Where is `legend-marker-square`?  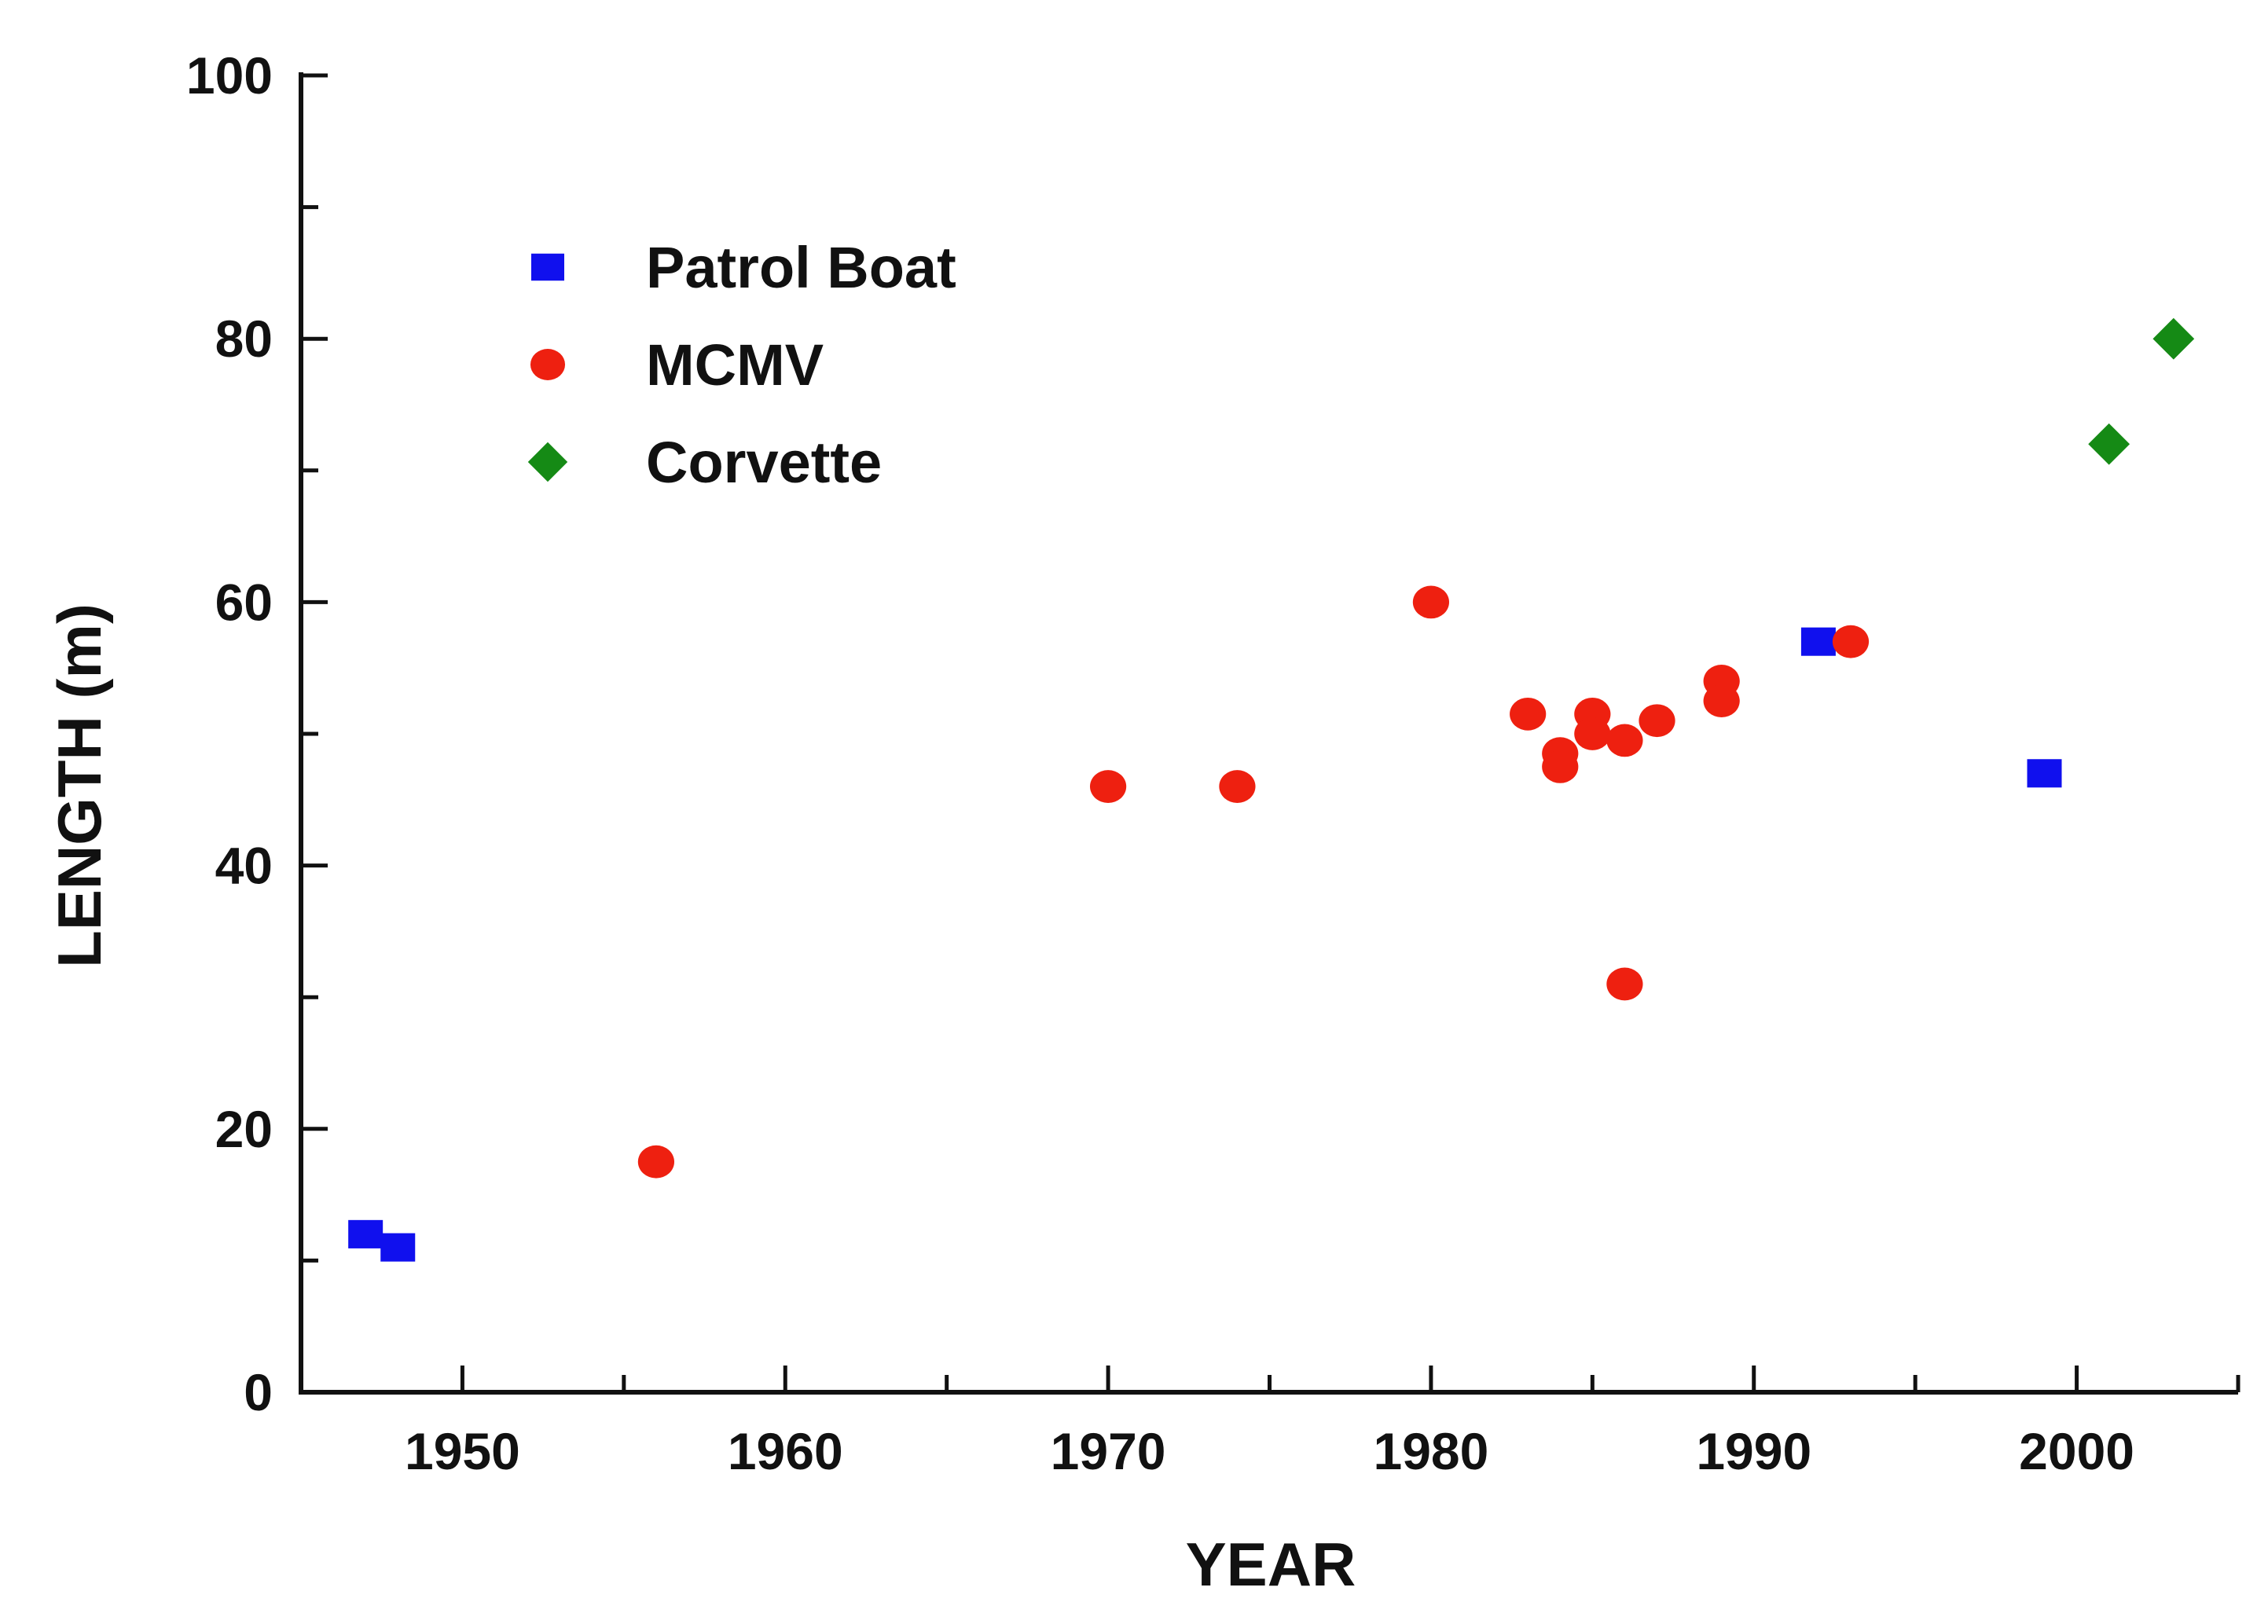
legend-marker-square is located at coordinates (547, 267).